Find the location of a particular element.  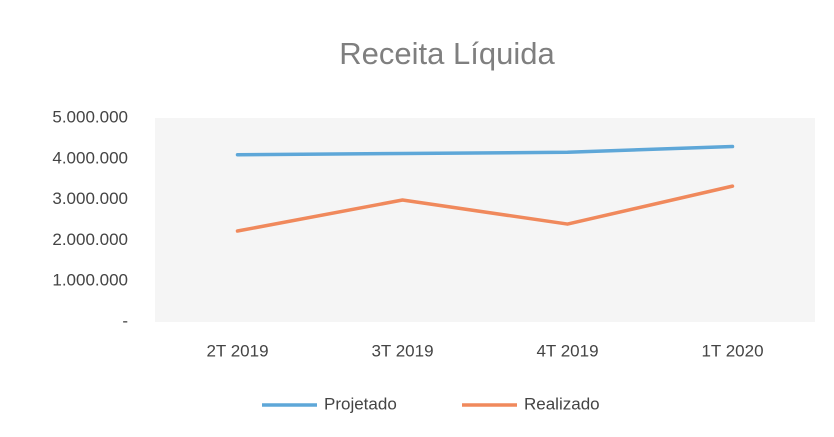

legend-label: Realizado is located at coordinates (562, 403).